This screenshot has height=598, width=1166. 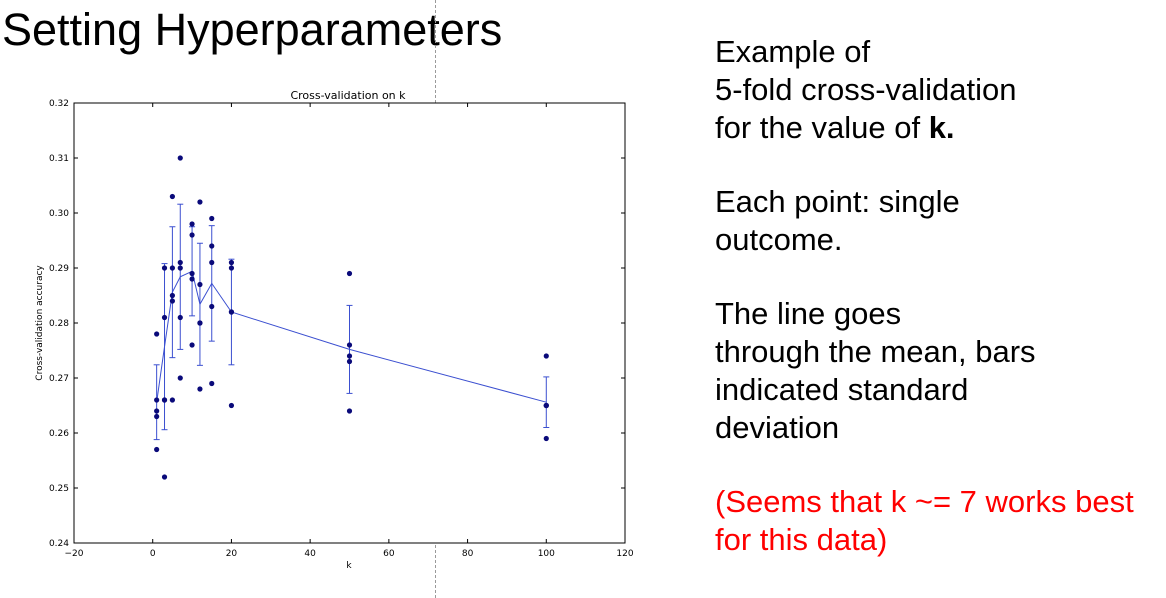 What do you see at coordinates (232, 554) in the screenshot?
I see `x-tick-label: 20` at bounding box center [232, 554].